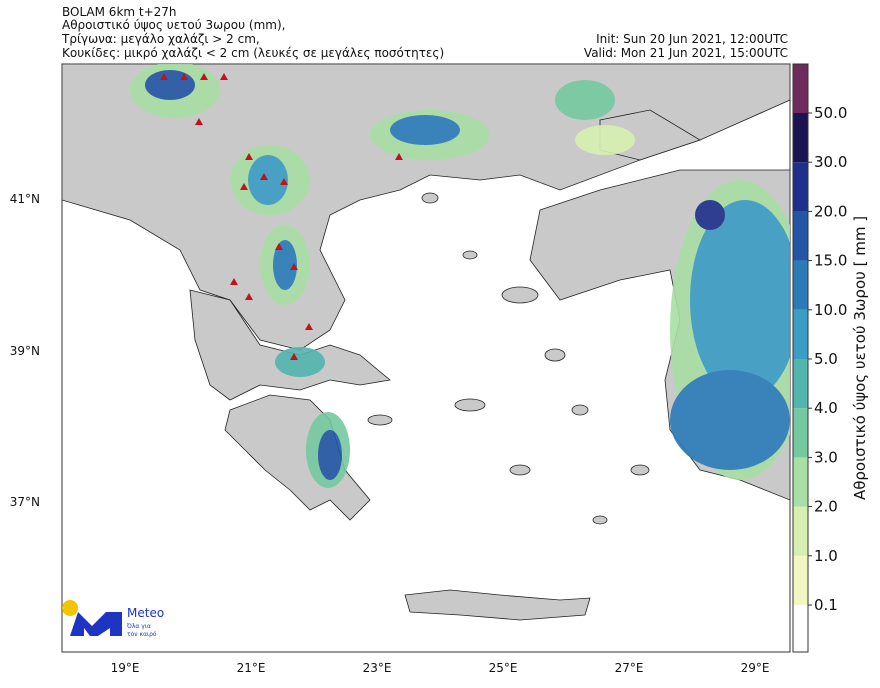 This screenshot has width=880, height=688. I want to click on lon-label: 23°E, so click(377, 668).